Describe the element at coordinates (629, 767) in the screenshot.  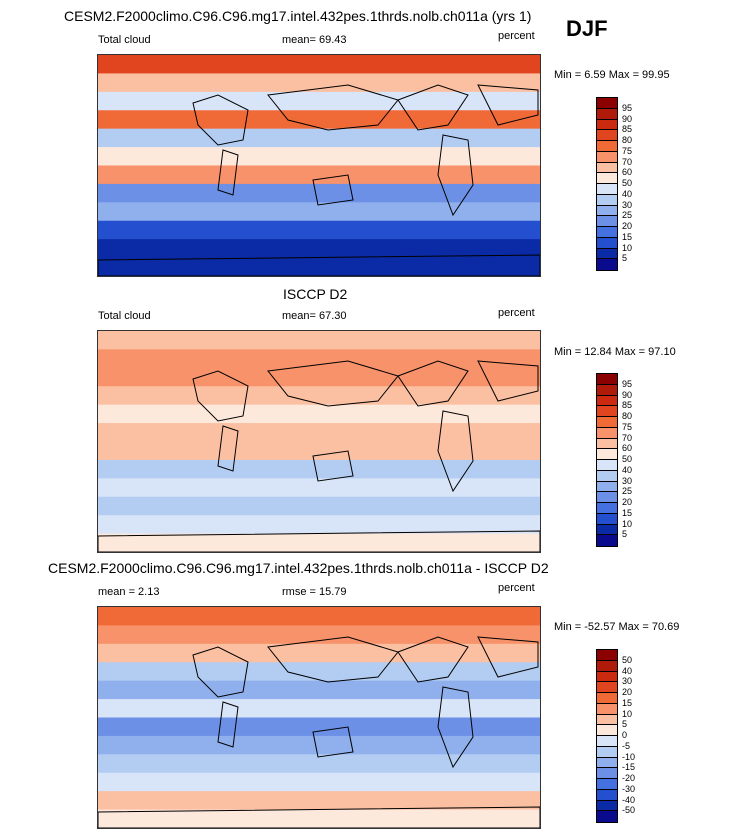
I see `colorbar-tick-label: -15` at that location.